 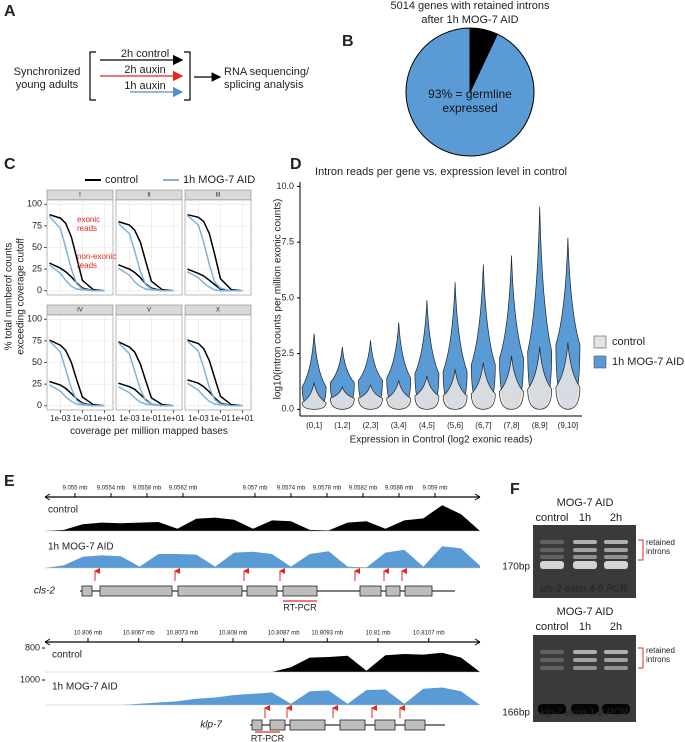 I want to click on track-tick-label: 1000, so click(x=30, y=679).